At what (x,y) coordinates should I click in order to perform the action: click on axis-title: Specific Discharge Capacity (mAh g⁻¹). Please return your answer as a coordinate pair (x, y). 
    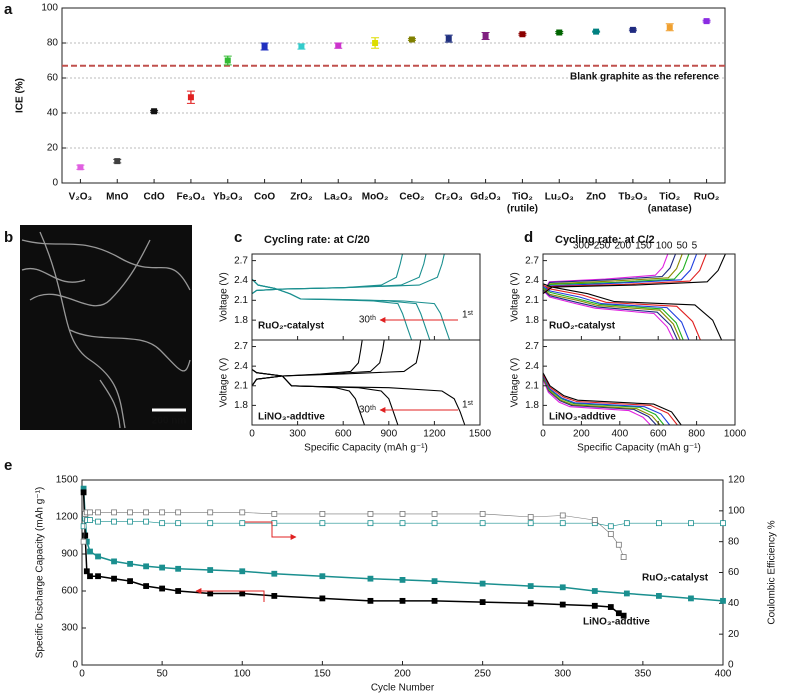
    Looking at the image, I should click on (40, 572).